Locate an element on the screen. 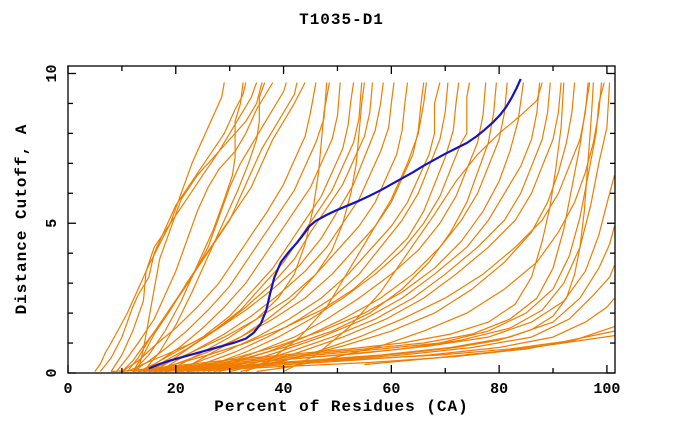 This screenshot has width=680, height=440. x-tick-label: 60 is located at coordinates (391, 389).